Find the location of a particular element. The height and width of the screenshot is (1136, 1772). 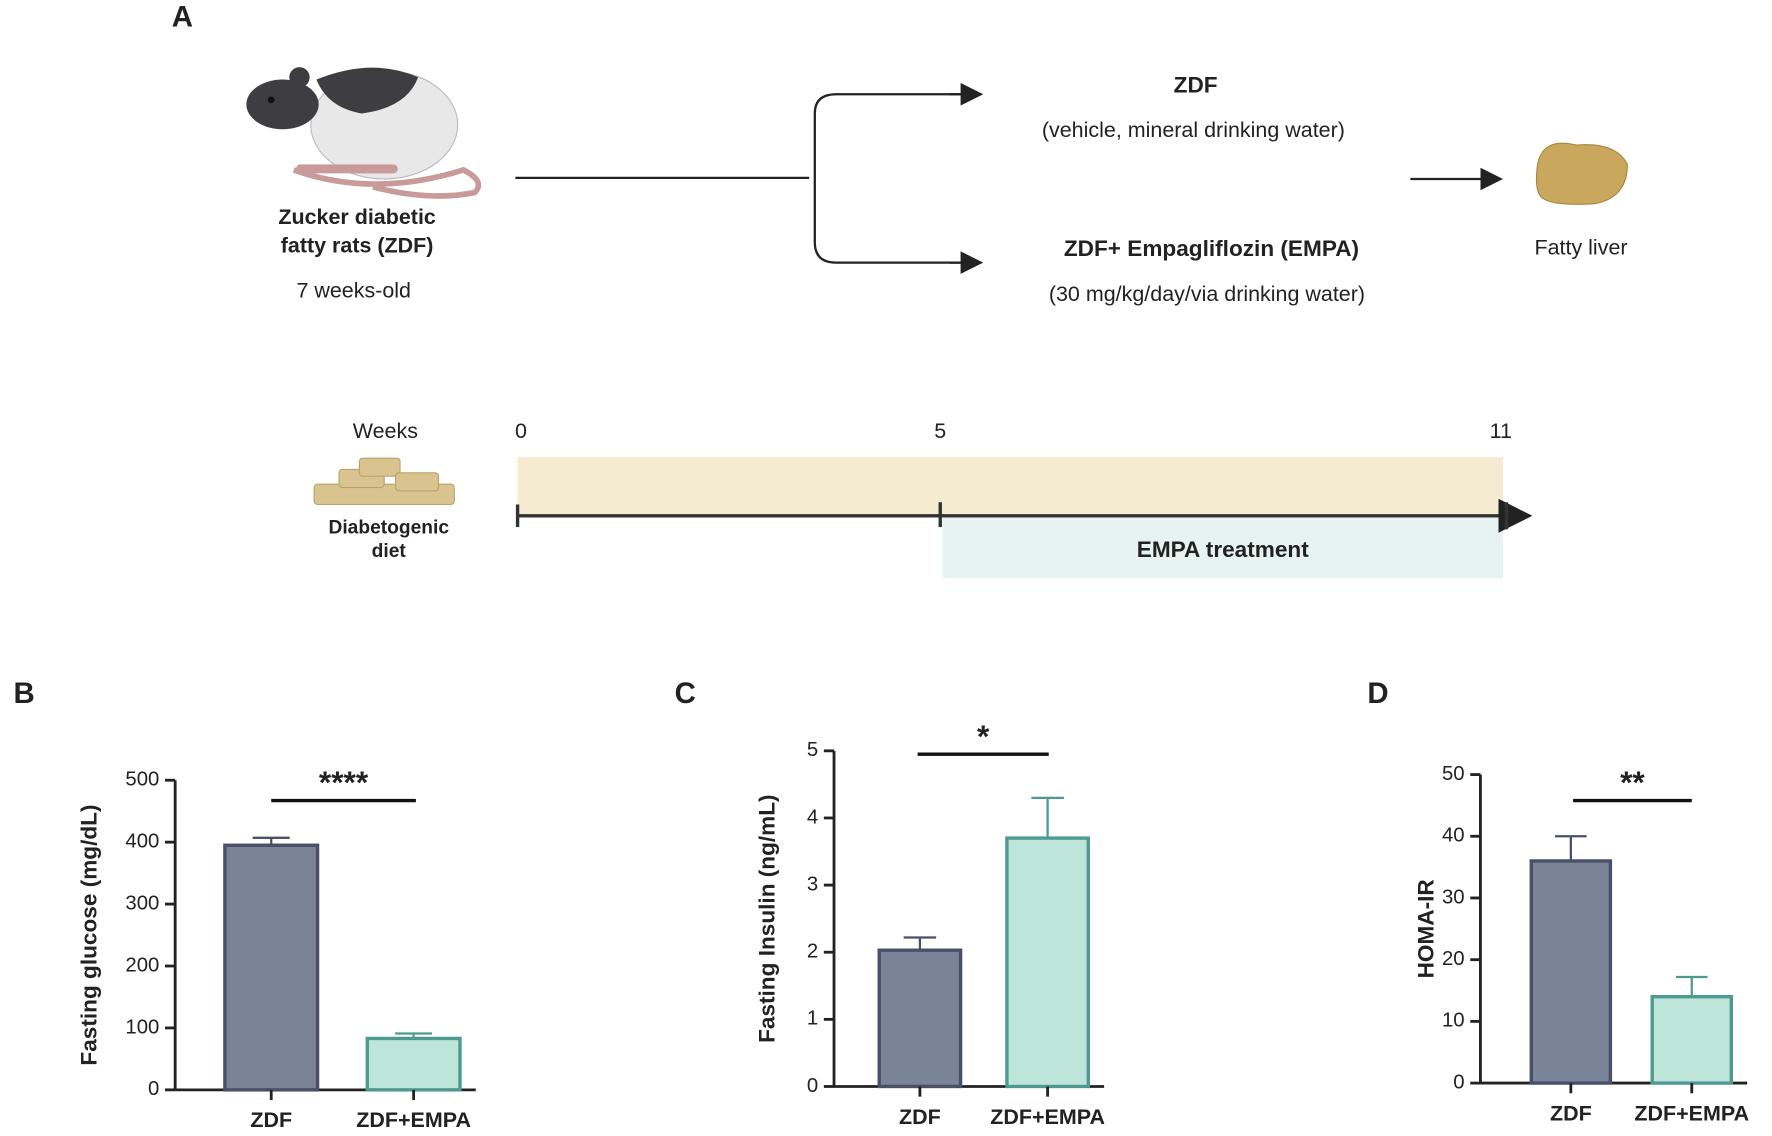

y-tick-label: 1 is located at coordinates (812, 1019).